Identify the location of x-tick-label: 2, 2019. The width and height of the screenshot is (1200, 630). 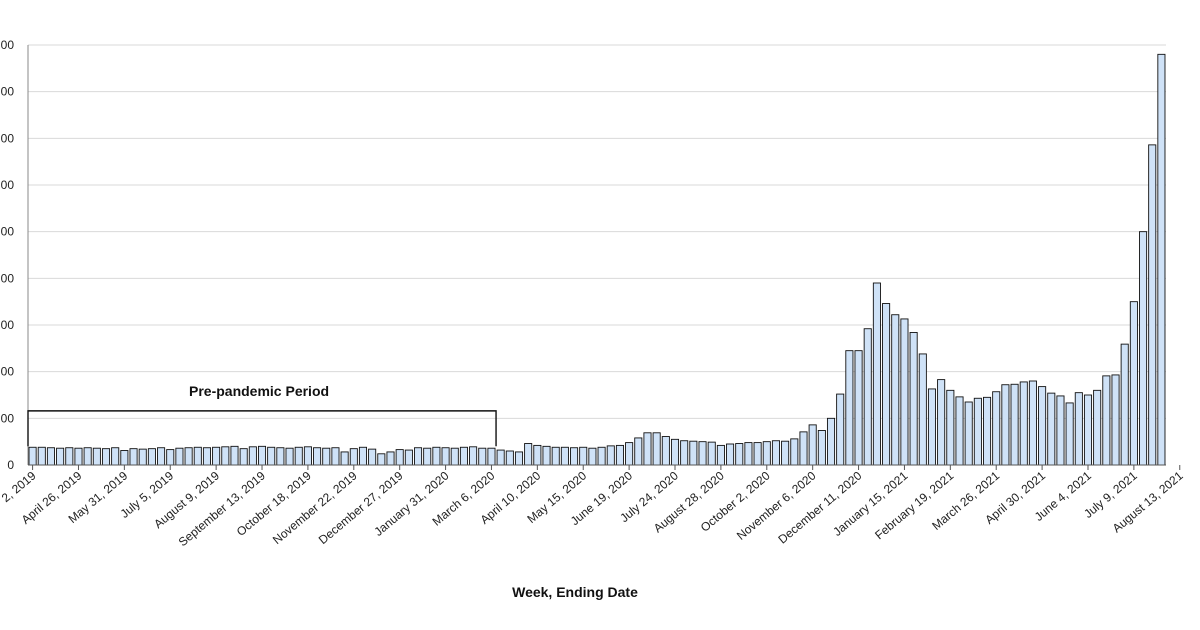
(19, 486).